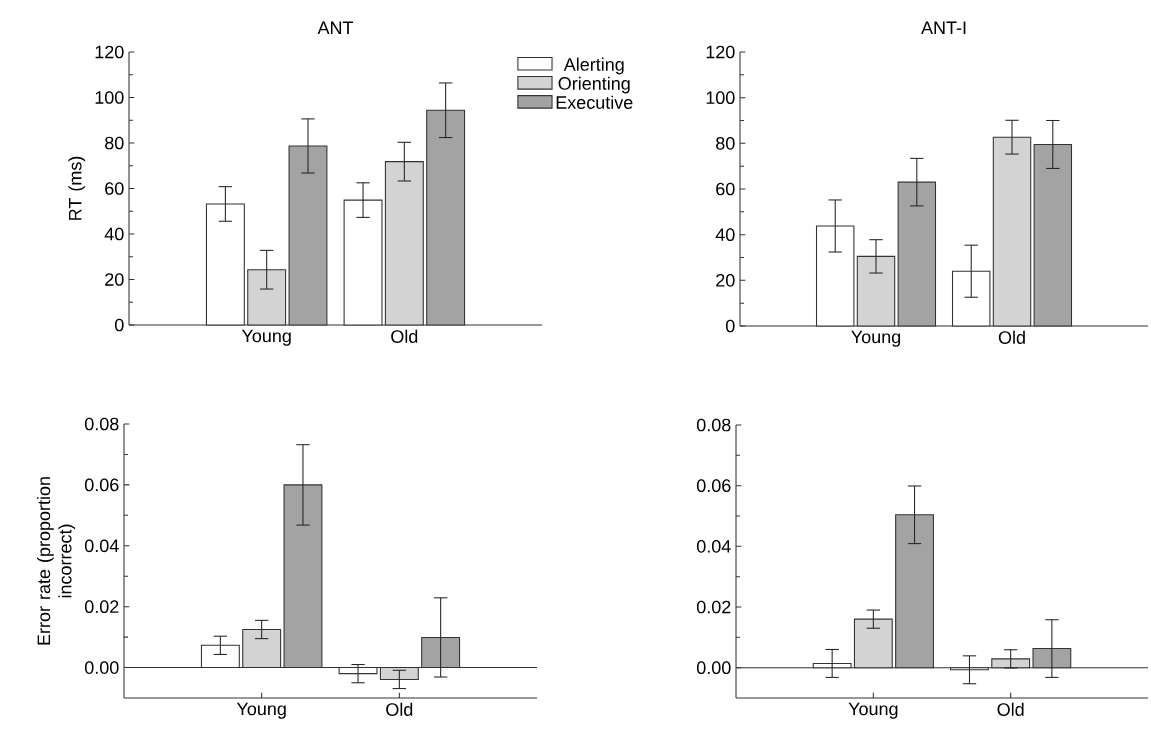 Image resolution: width=1151 pixels, height=740 pixels. I want to click on y-axis-title: Error rate (proportion incorrect), so click(56, 561).